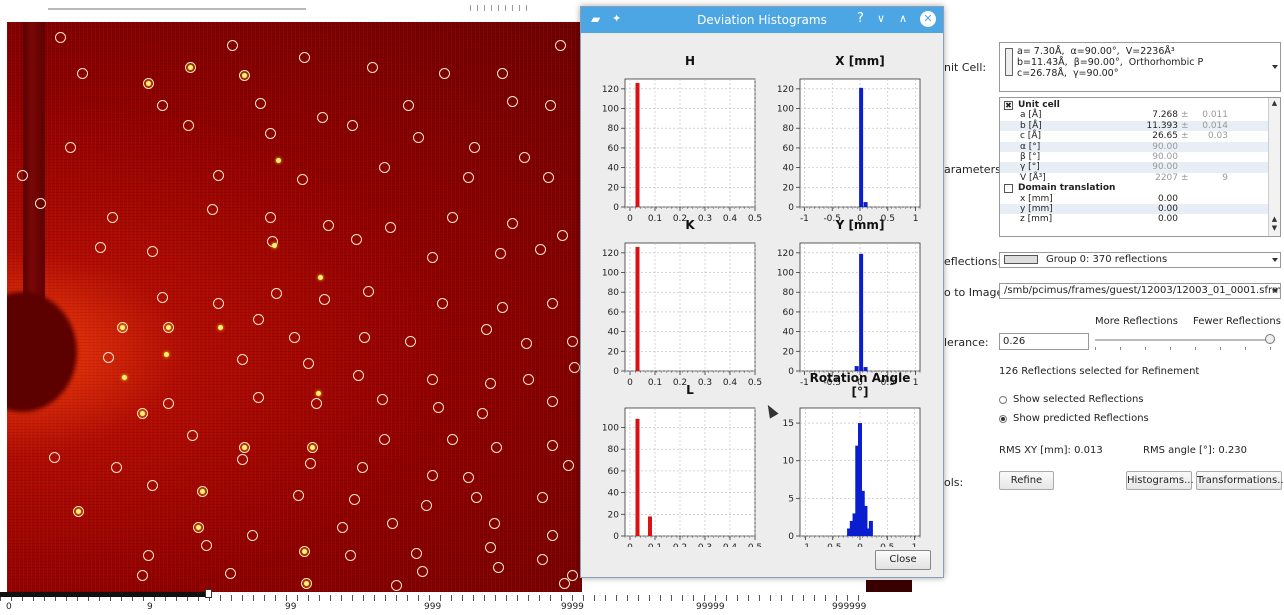  I want to click on reflections-combo: Group 0: 370 reflections, so click(1140, 260).